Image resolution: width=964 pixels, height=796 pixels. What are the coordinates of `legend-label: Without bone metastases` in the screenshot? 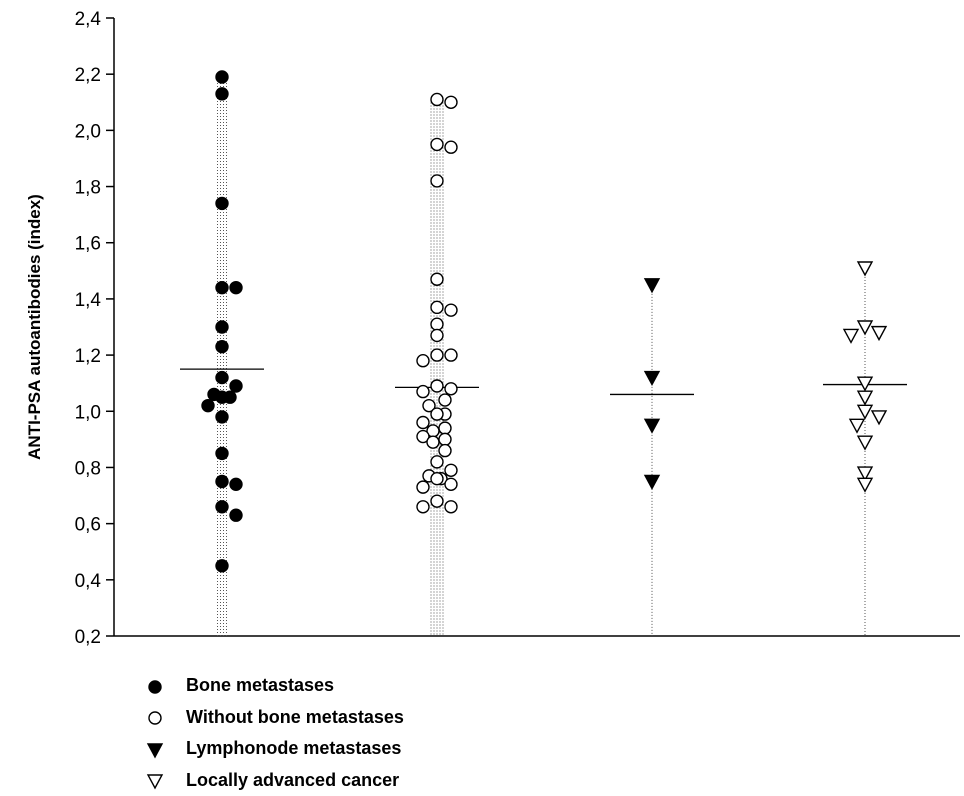 It's located at (295, 716).